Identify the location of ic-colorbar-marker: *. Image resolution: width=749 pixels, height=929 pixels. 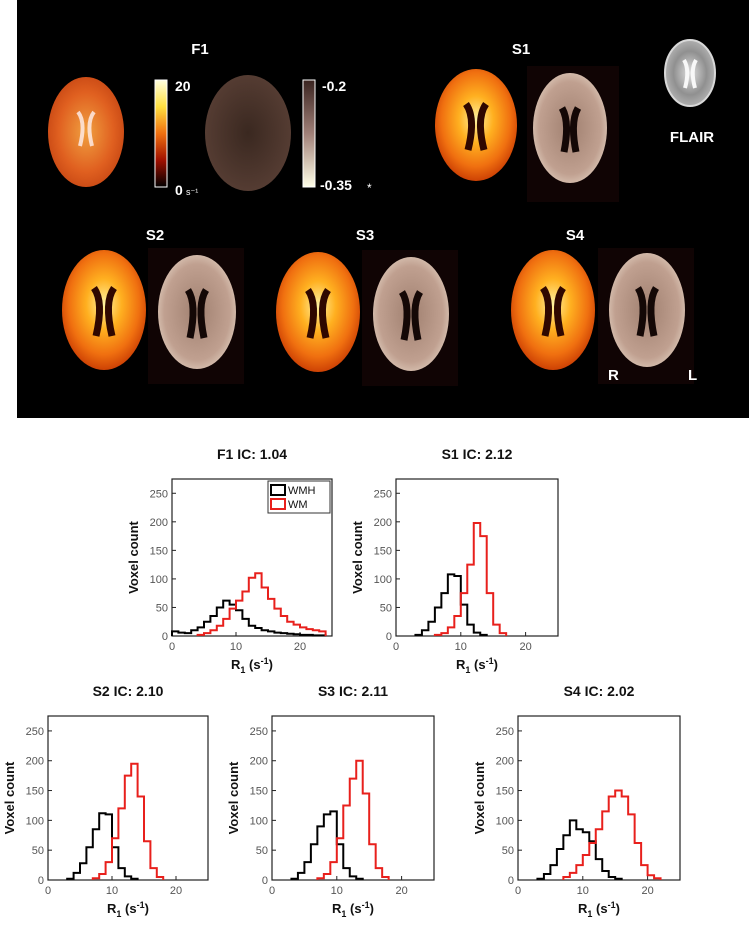
(369, 188).